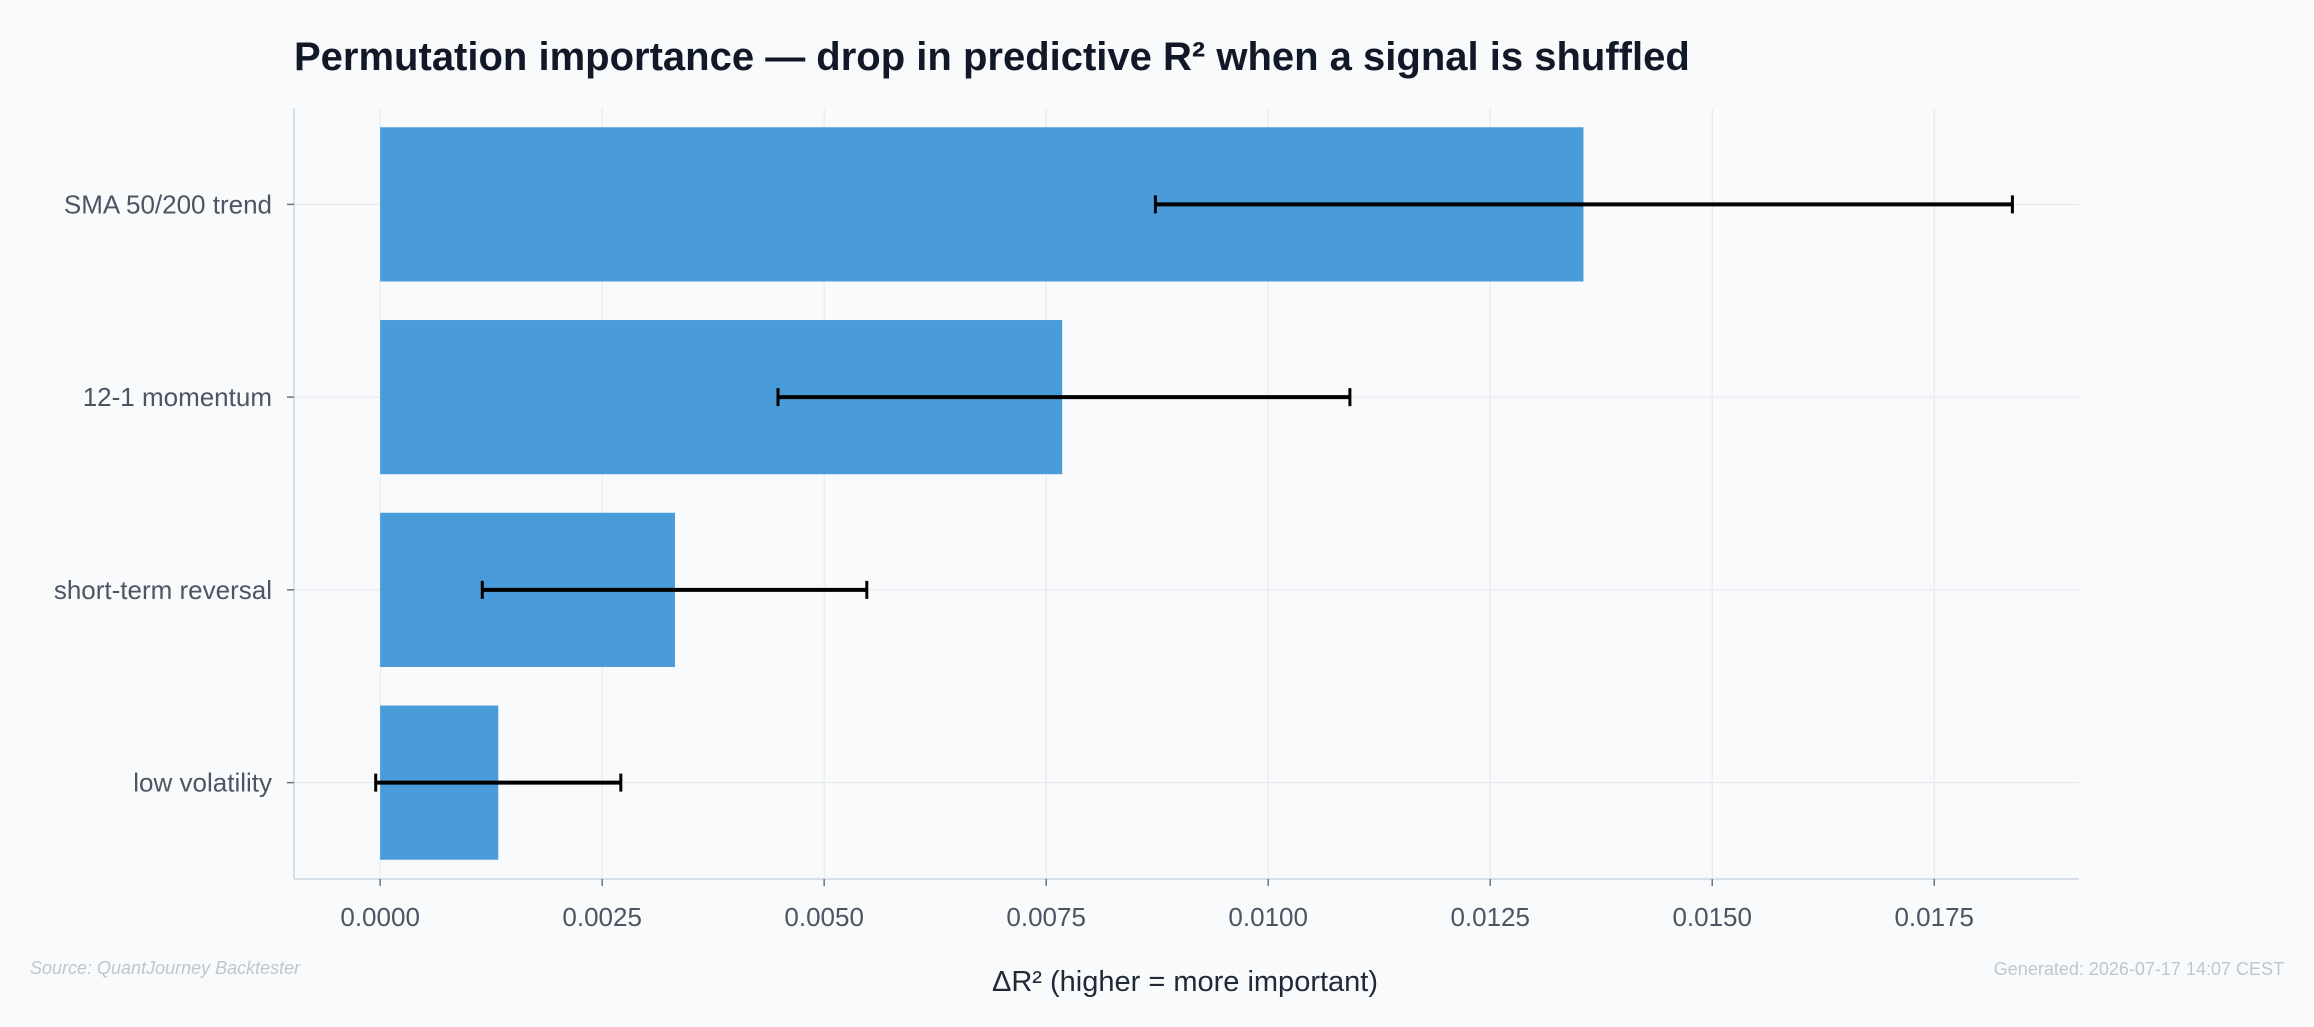  I want to click on x-tick-label: 0.0150, so click(1712, 917).